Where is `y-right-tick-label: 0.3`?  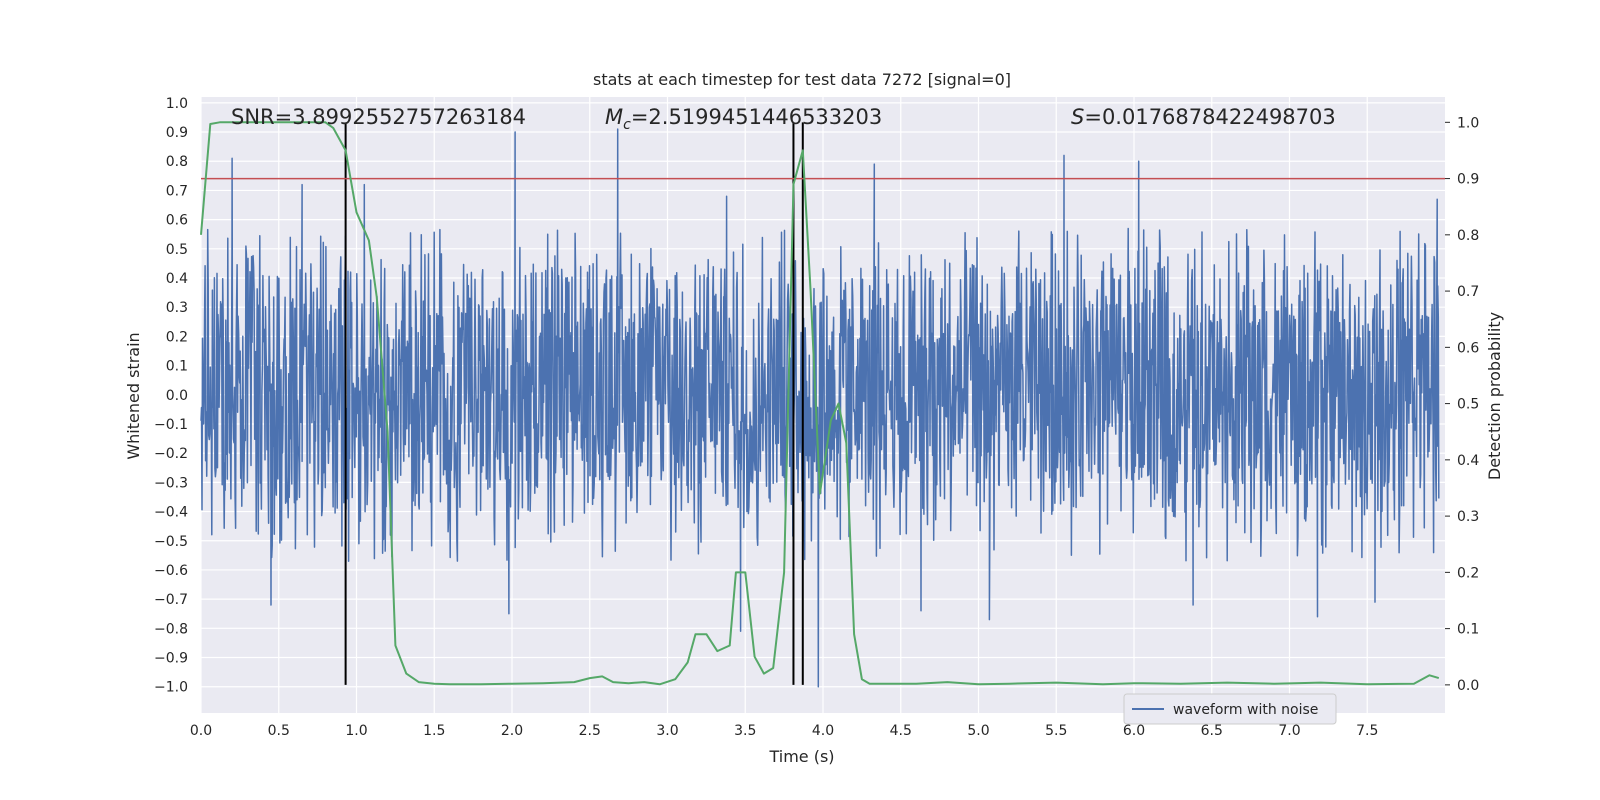
y-right-tick-label: 0.3 is located at coordinates (1468, 517).